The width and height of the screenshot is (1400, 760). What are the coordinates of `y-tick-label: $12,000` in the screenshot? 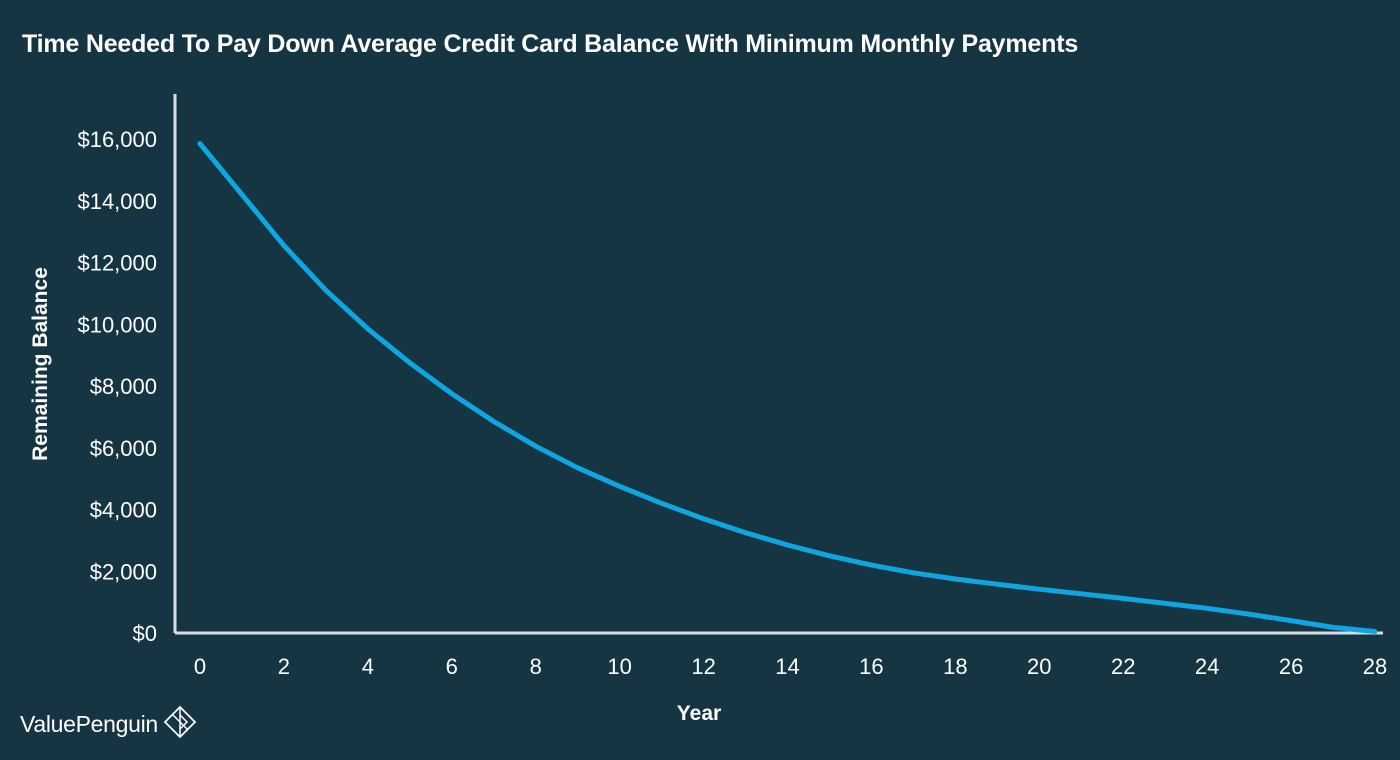 It's located at (117, 263).